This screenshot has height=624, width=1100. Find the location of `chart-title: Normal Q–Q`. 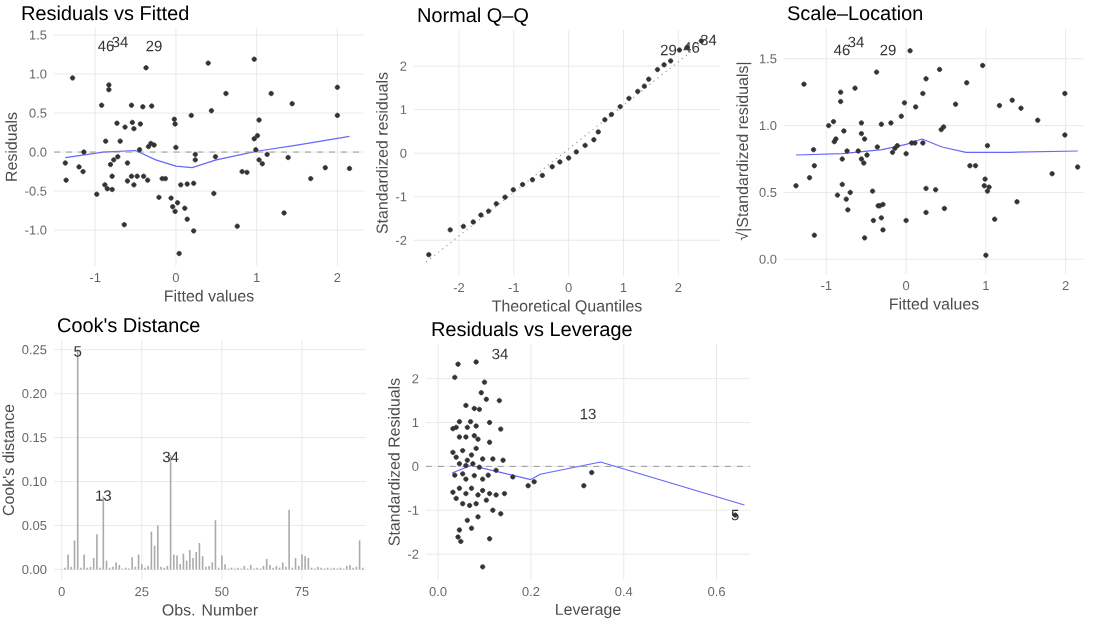

chart-title: Normal Q–Q is located at coordinates (473, 16).